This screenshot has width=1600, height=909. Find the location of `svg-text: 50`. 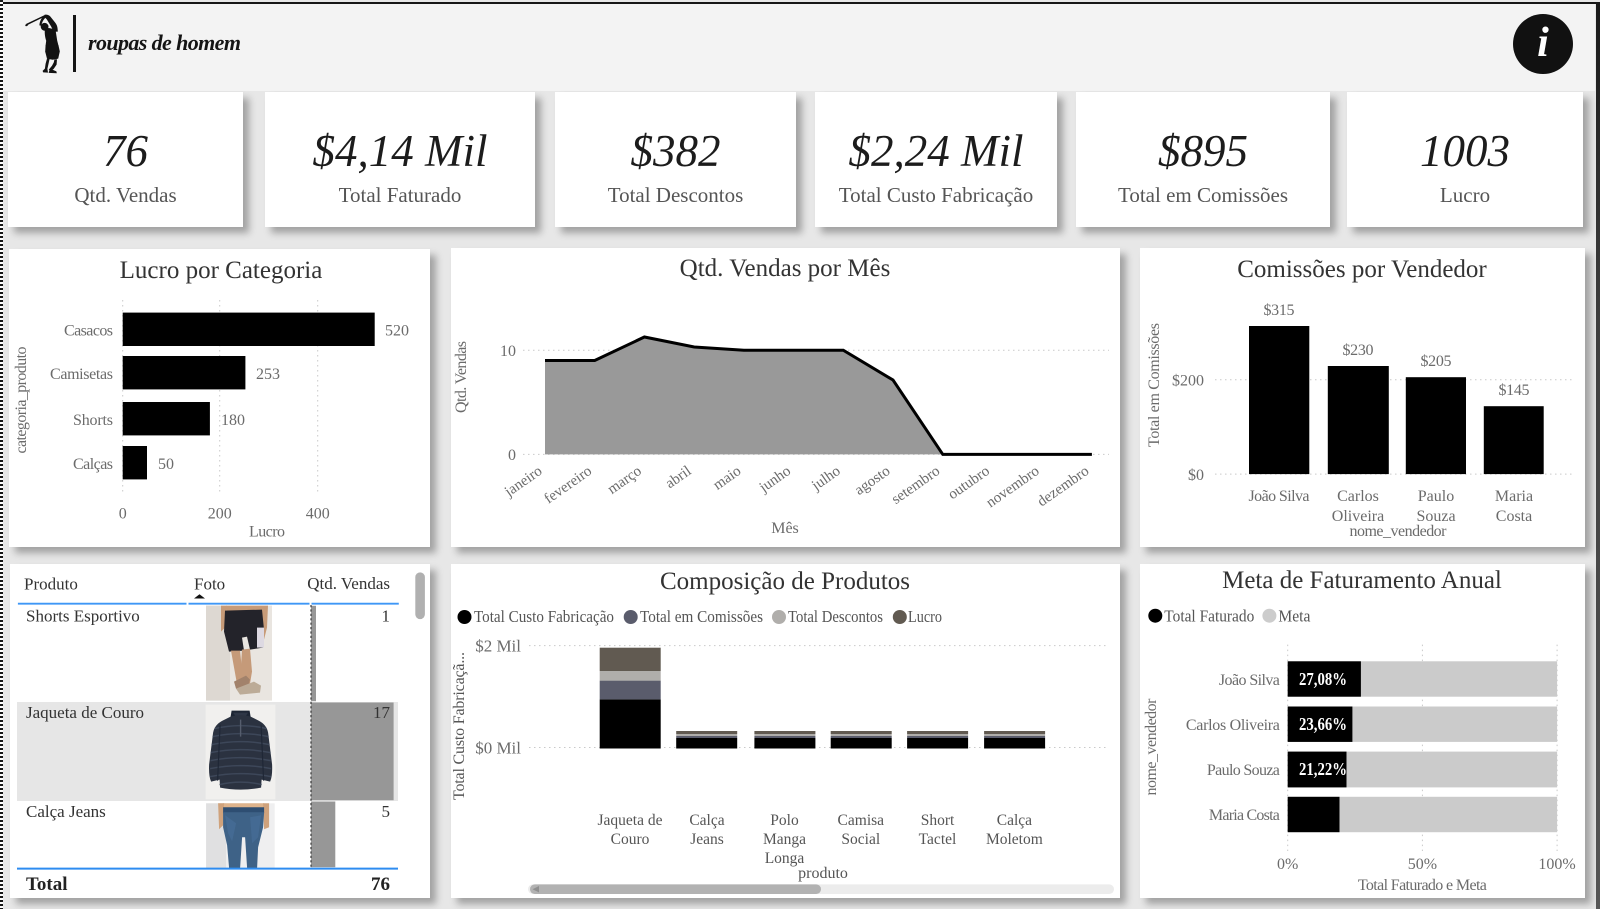

svg-text: 50 is located at coordinates (166, 464).